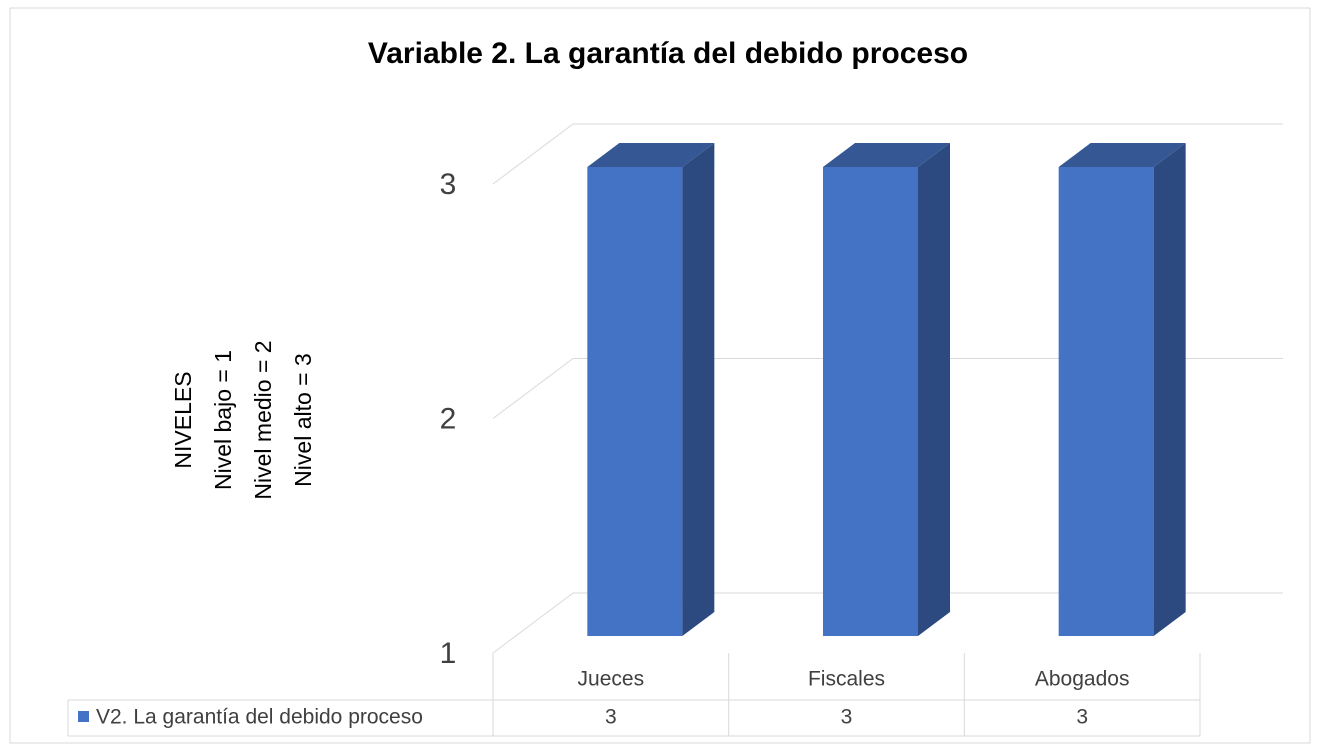 The height and width of the screenshot is (749, 1319). I want to click on y-tick-label: 3, so click(448, 184).